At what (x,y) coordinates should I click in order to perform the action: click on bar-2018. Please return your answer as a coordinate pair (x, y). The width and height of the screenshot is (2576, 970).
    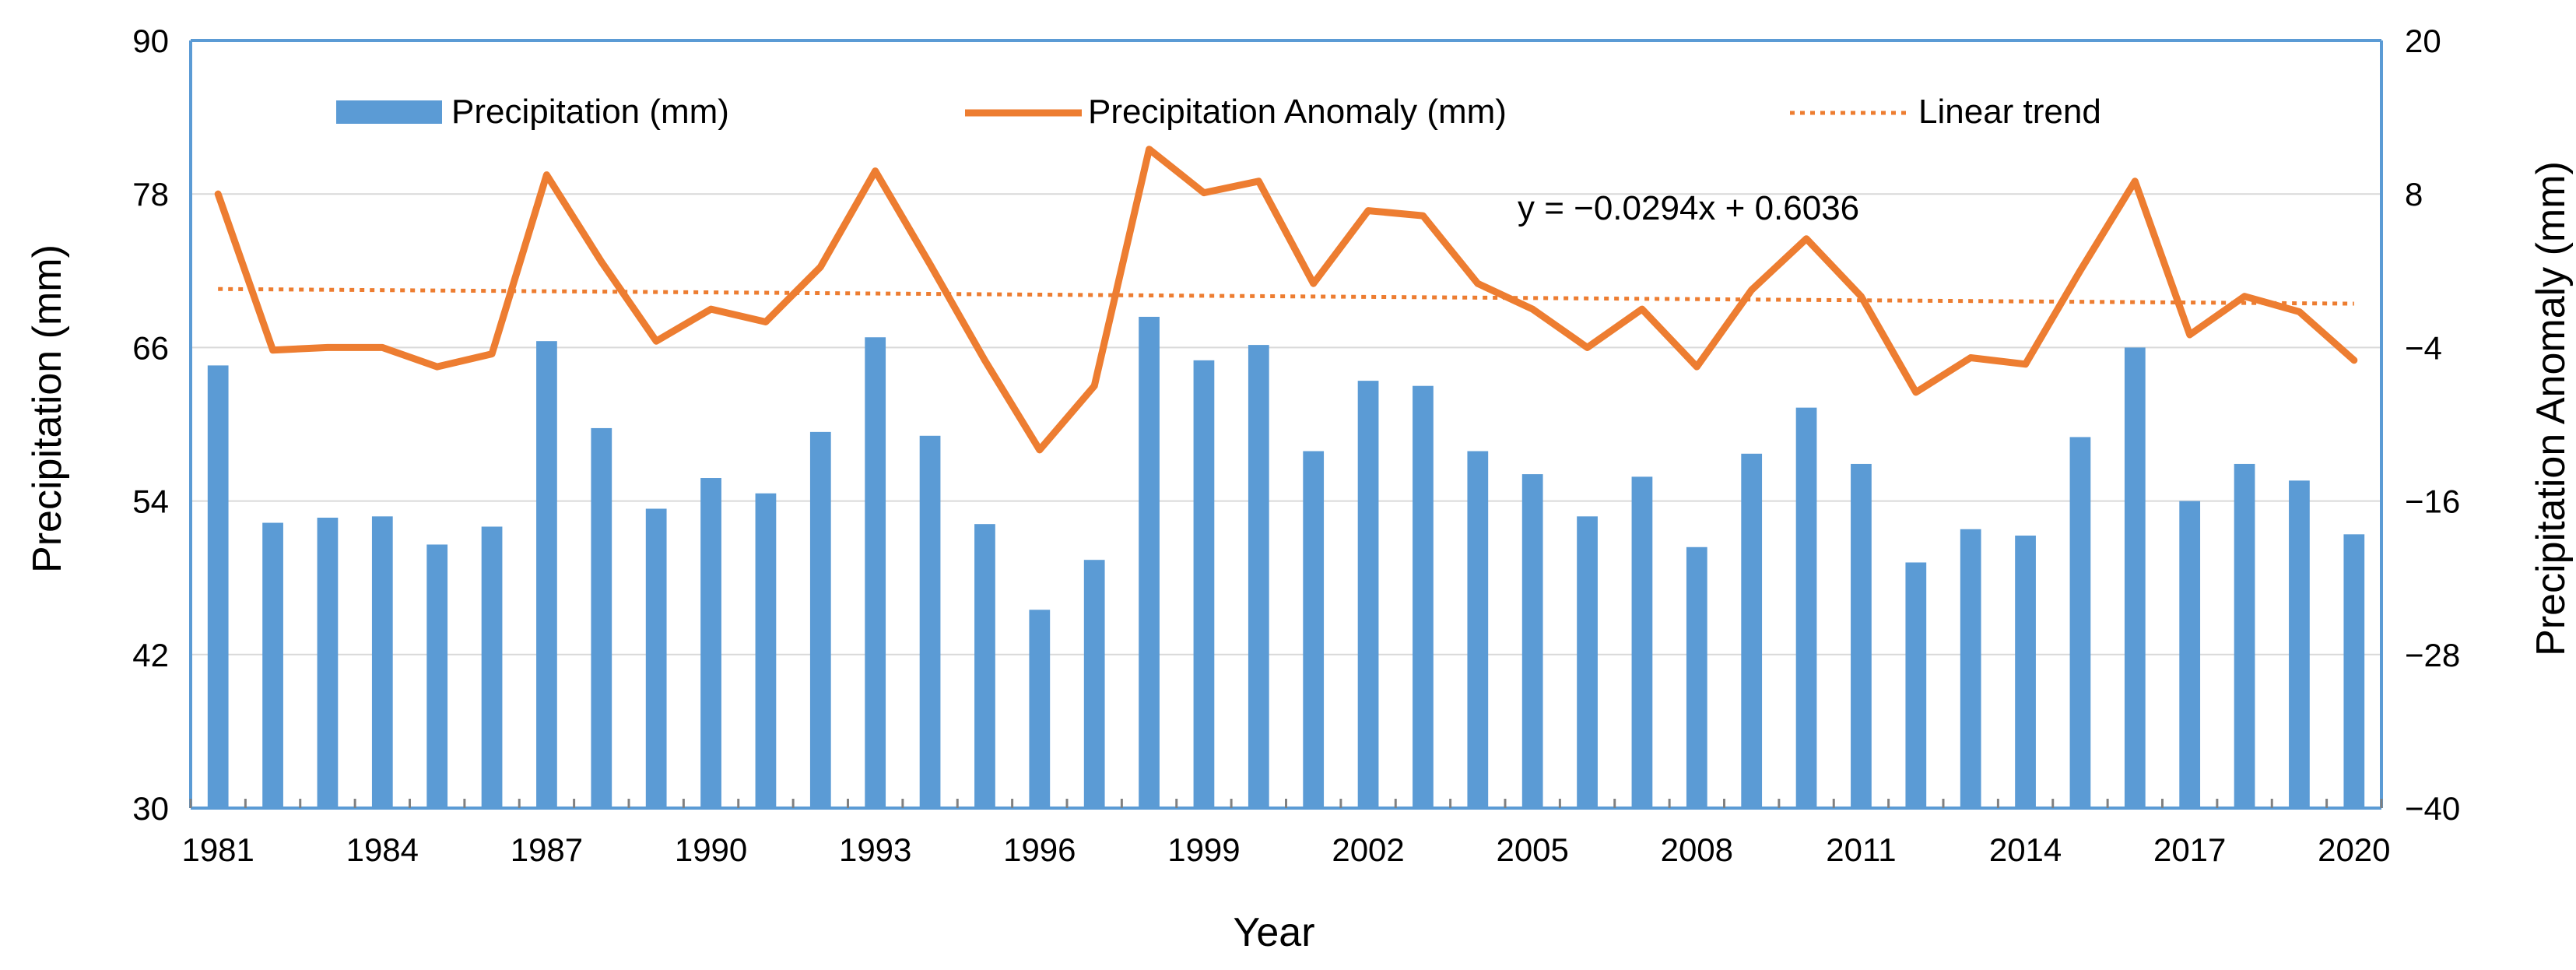
    Looking at the image, I should click on (2245, 635).